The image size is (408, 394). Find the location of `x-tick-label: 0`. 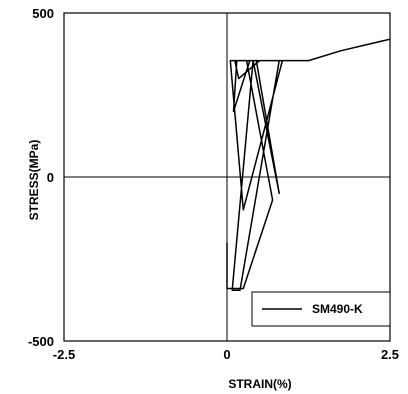

x-tick-label: 0 is located at coordinates (226, 354).